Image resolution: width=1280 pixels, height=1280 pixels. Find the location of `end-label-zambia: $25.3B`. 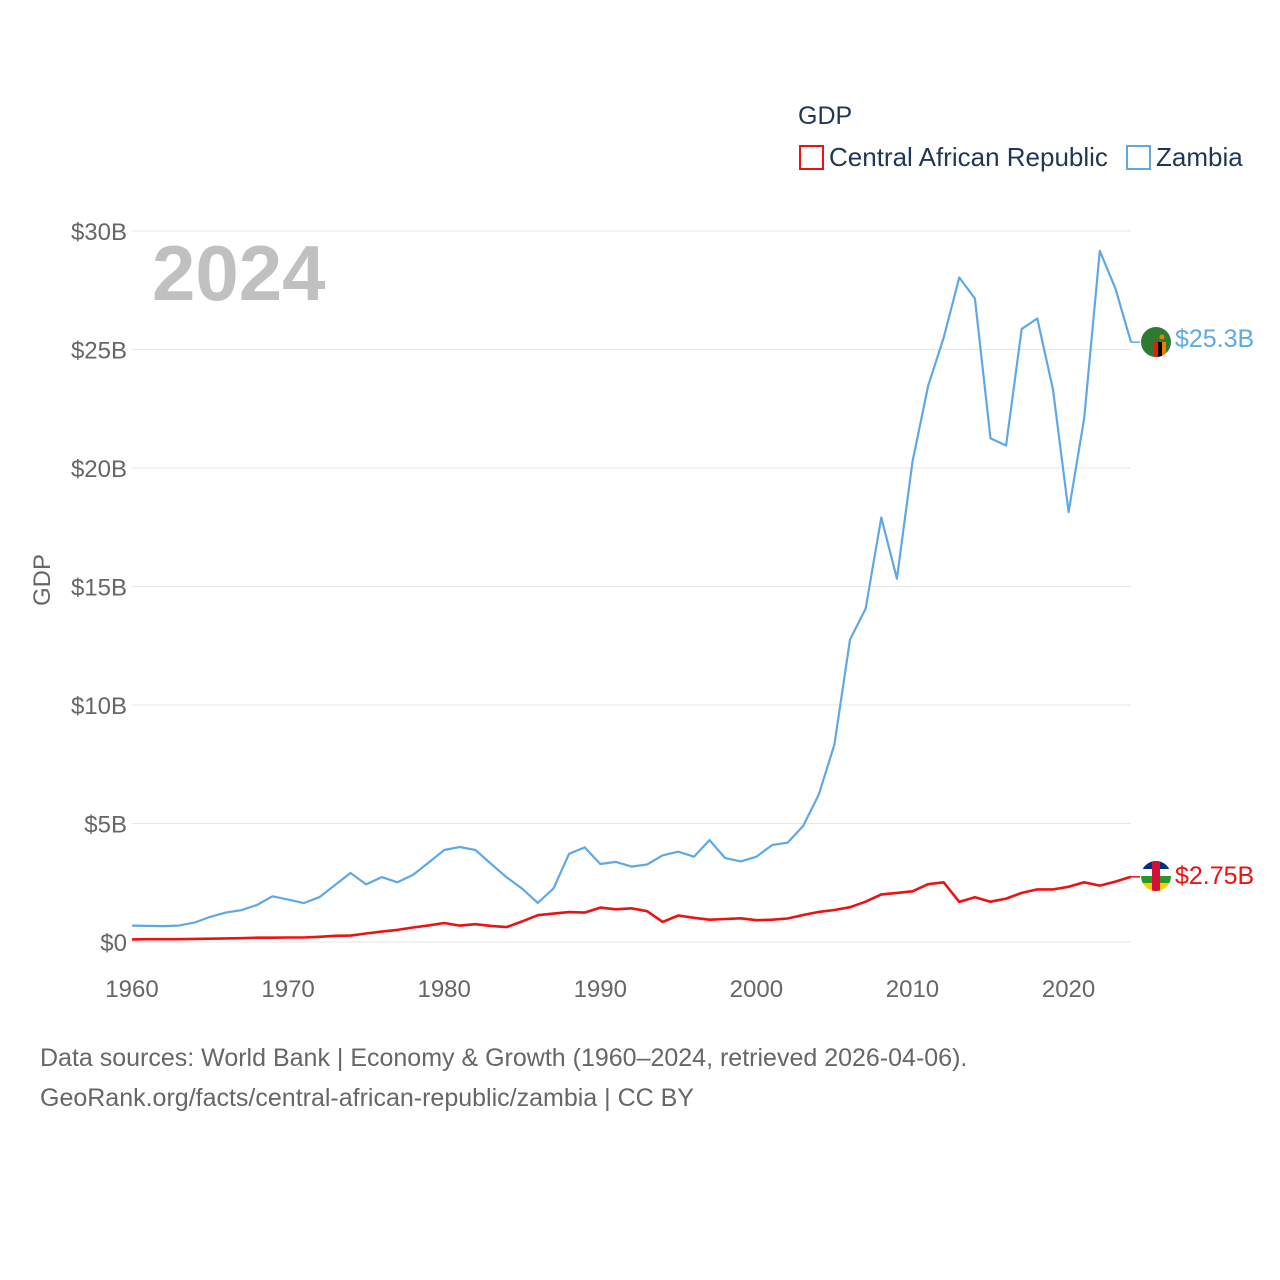

end-label-zambia: $25.3B is located at coordinates (1214, 339).